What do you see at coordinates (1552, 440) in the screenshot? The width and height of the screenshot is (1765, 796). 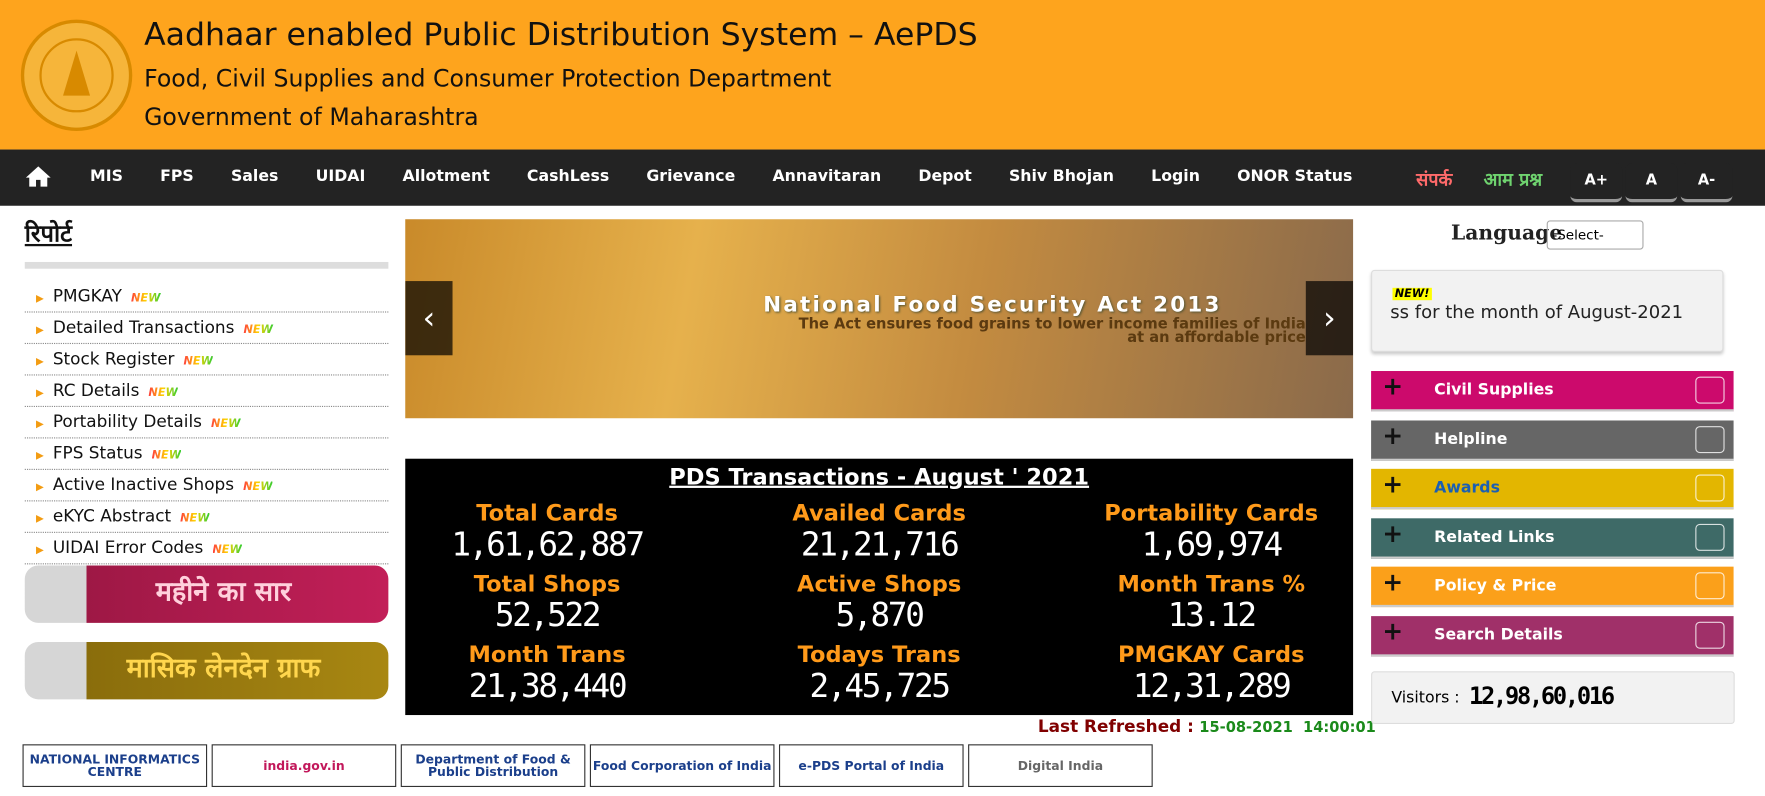 I see `accordion-item: + Helpline` at bounding box center [1552, 440].